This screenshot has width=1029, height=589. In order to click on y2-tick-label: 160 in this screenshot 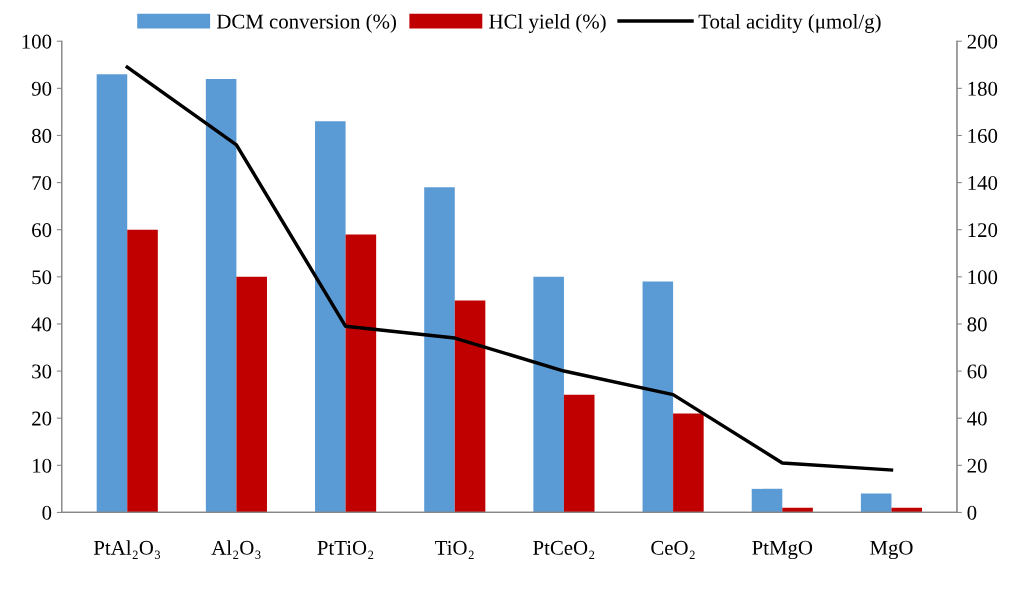, I will do `click(983, 135)`.